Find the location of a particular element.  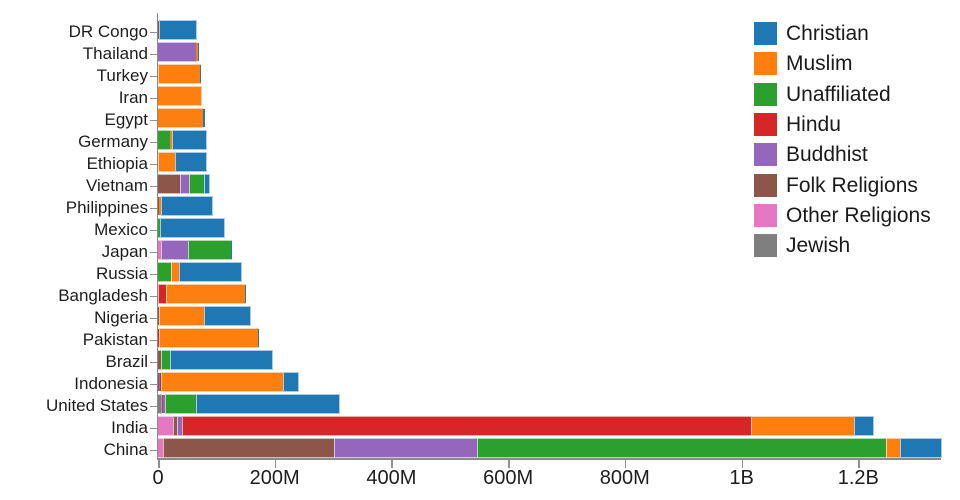

y-axis-label-ethiopia: Ethiopia is located at coordinates (117, 163).